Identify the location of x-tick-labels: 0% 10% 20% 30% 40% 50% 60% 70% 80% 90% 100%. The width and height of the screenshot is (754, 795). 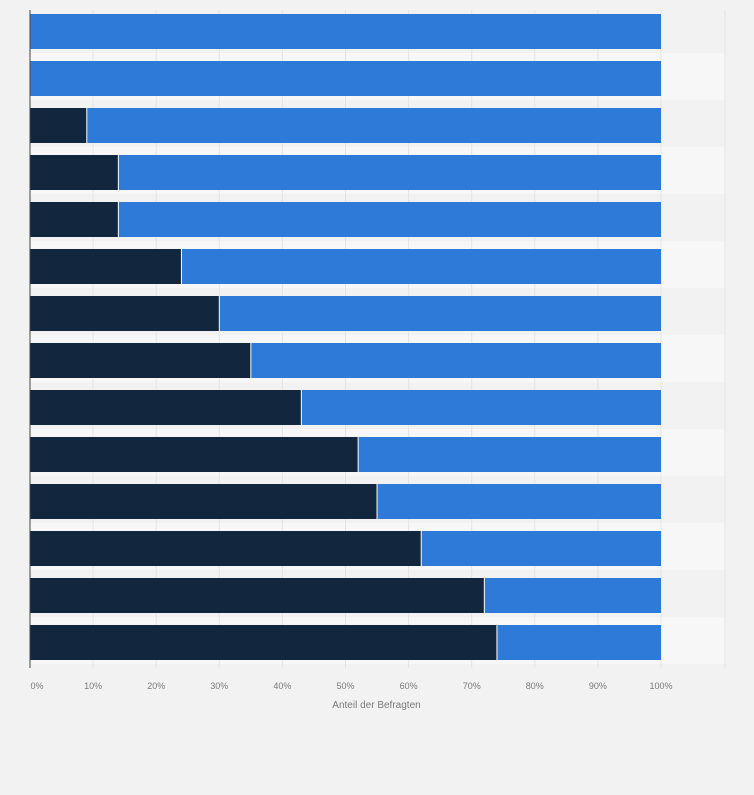
(351, 686).